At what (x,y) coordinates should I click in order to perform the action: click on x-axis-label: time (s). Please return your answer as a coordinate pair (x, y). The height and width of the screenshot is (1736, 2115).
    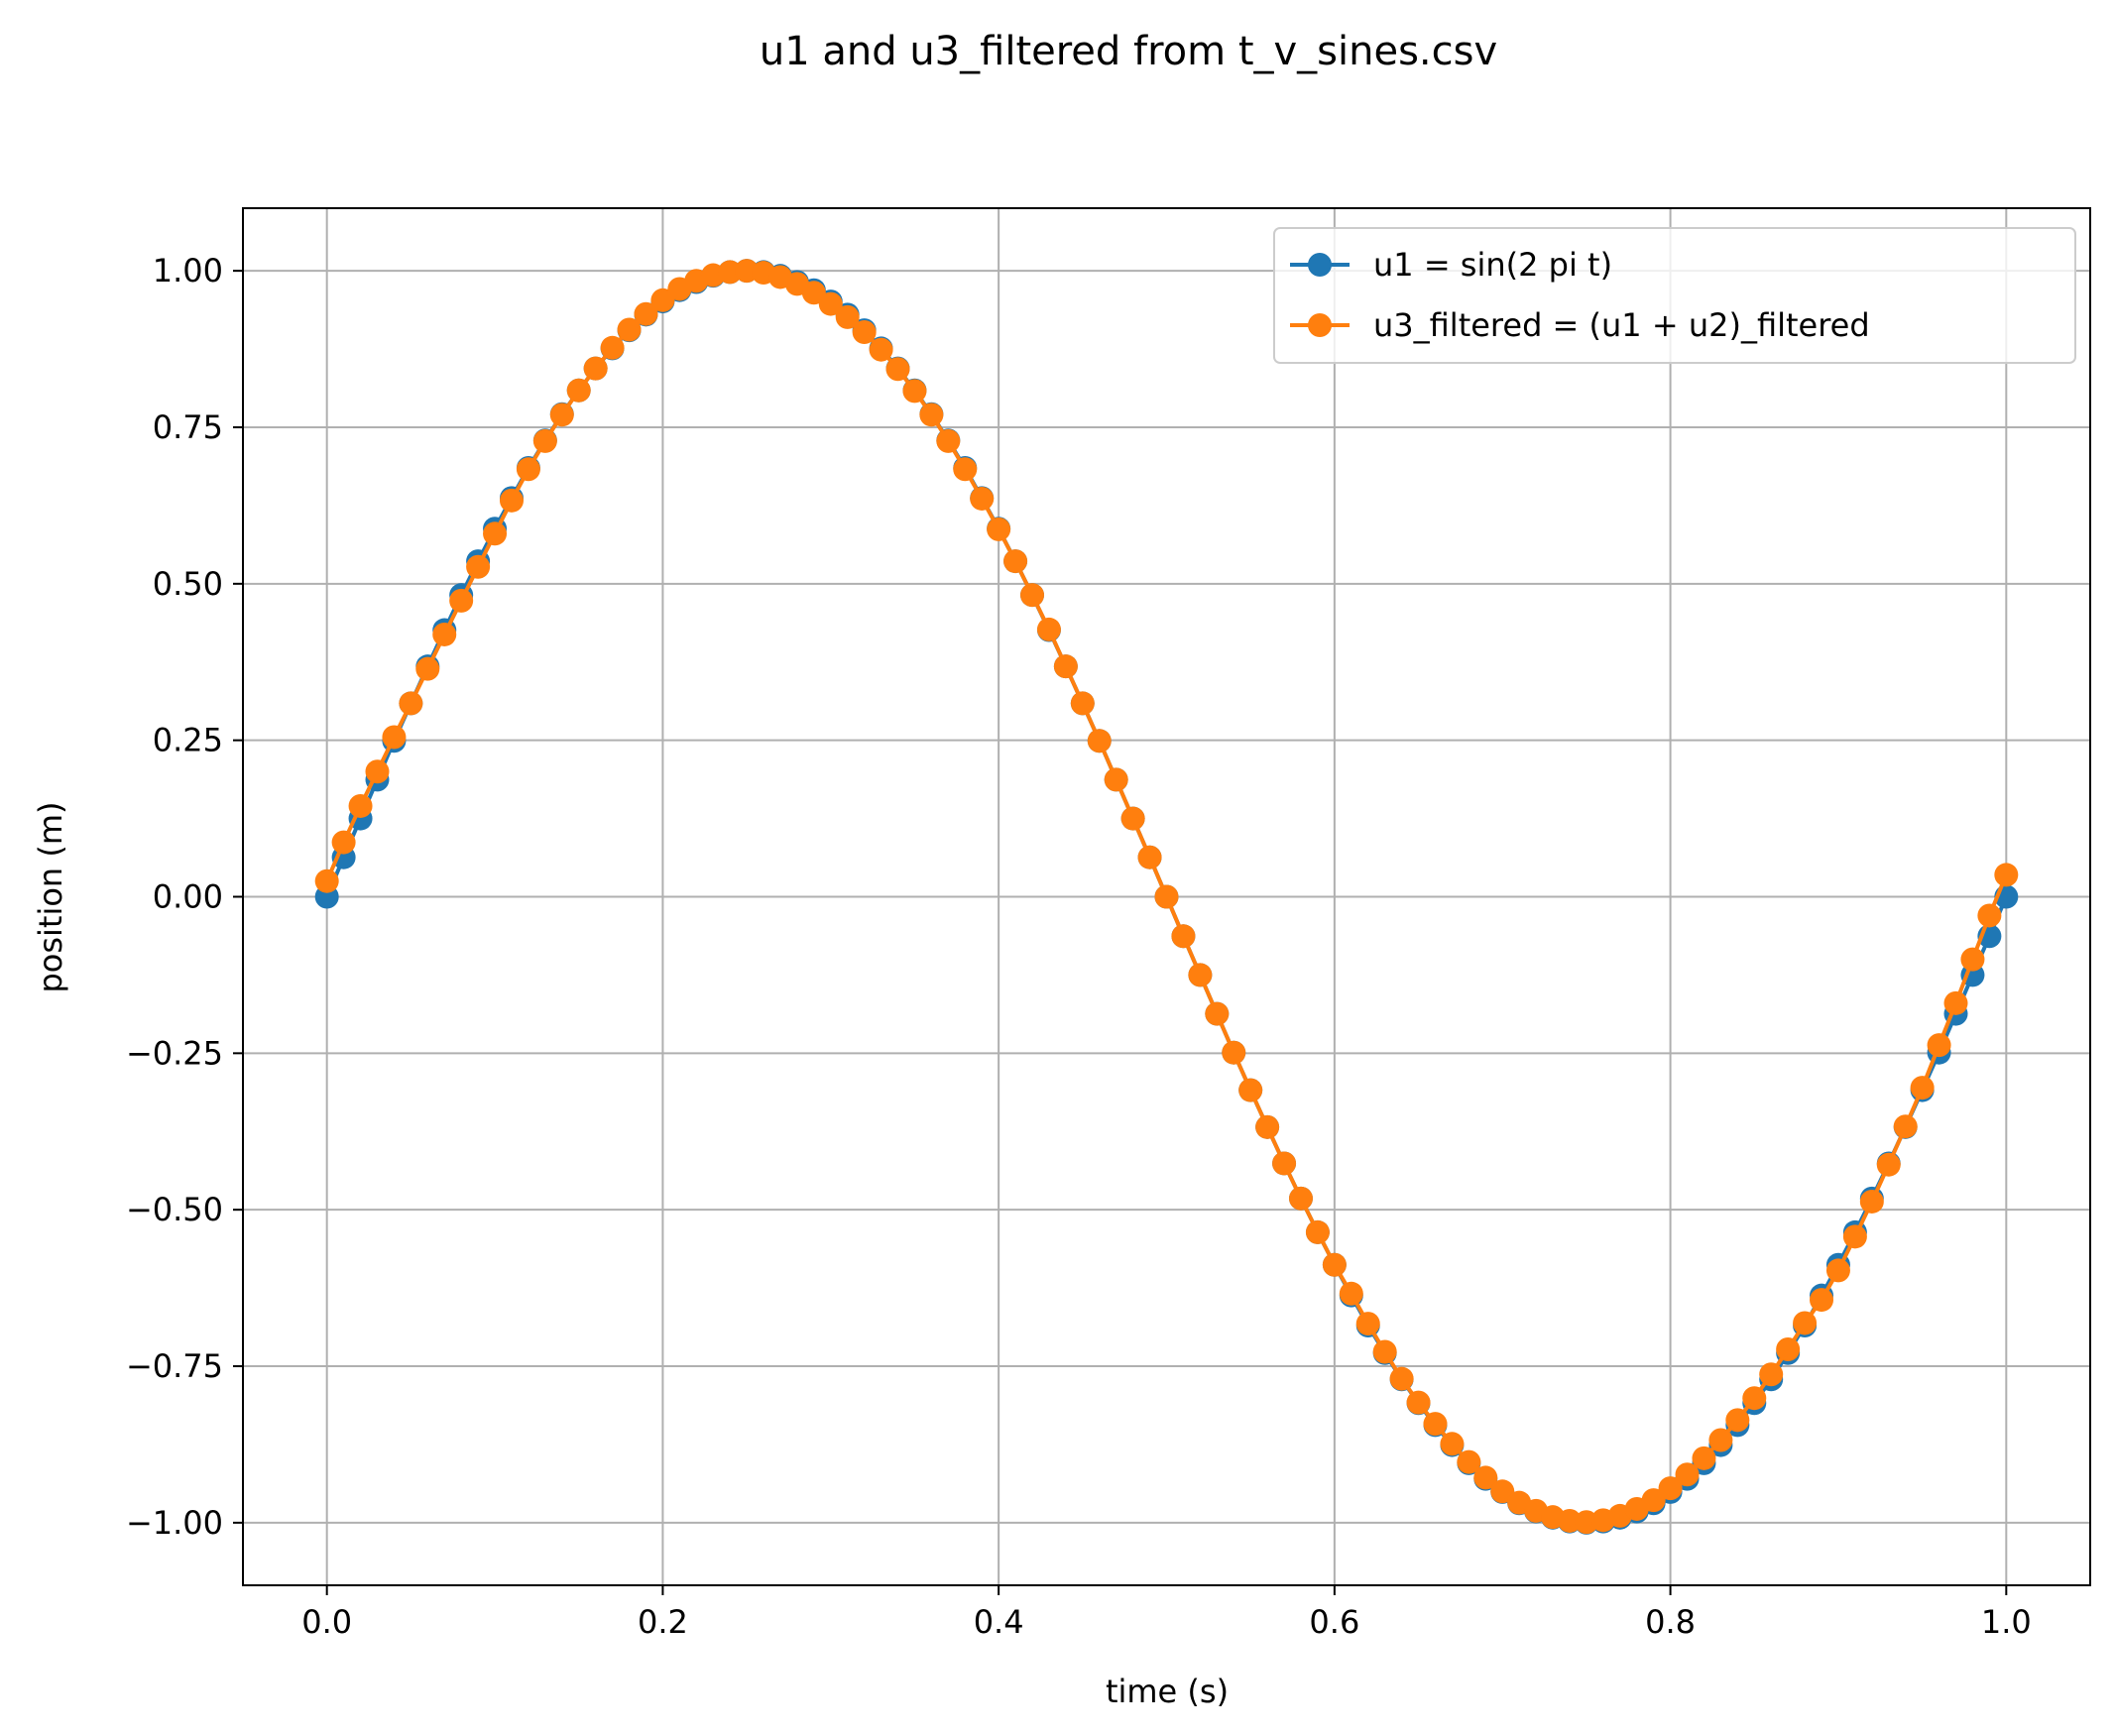
    Looking at the image, I should click on (1167, 1691).